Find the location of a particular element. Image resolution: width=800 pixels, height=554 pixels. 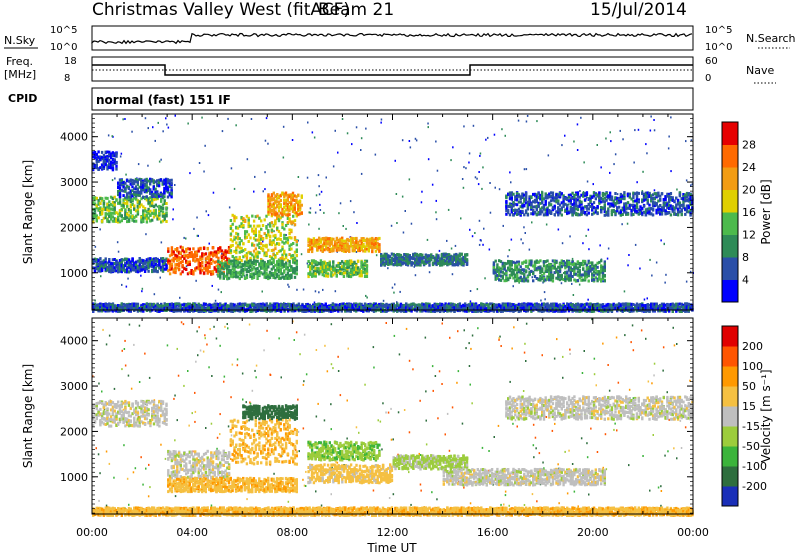

freq-trace-line is located at coordinates (392, 70).